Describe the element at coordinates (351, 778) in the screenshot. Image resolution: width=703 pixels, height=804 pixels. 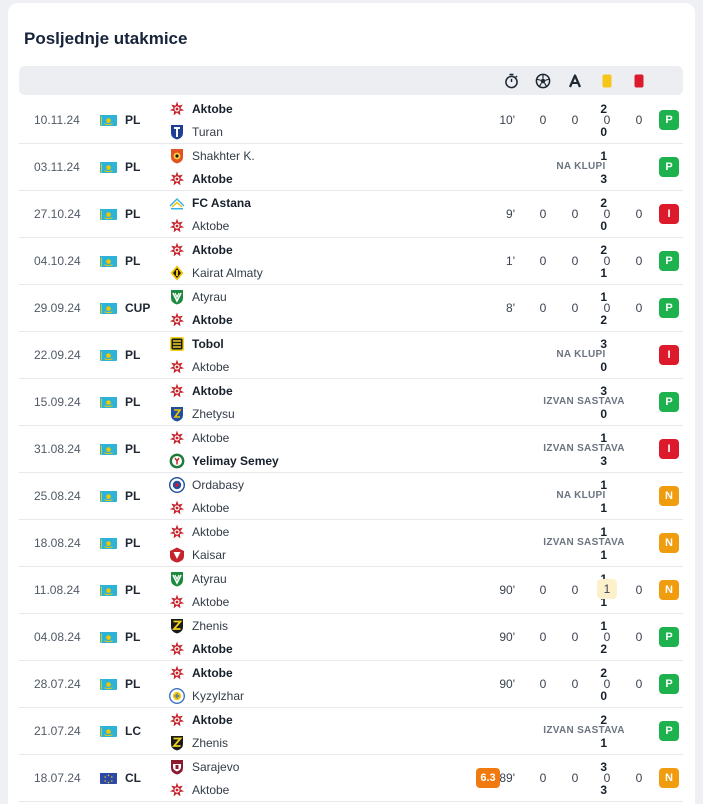
I see `match-row: 18.07.24 CL Sarajevo 3 Aktobe 3 6.3 89' 0 0 0 0 N` at that location.